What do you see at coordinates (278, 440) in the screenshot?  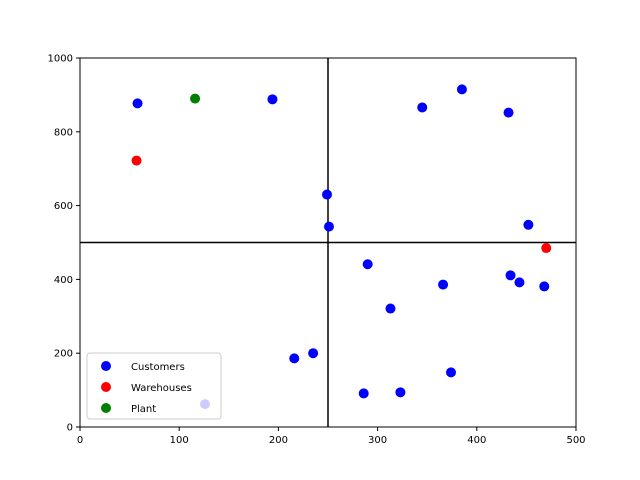 I see `x-tick-label: 200` at bounding box center [278, 440].